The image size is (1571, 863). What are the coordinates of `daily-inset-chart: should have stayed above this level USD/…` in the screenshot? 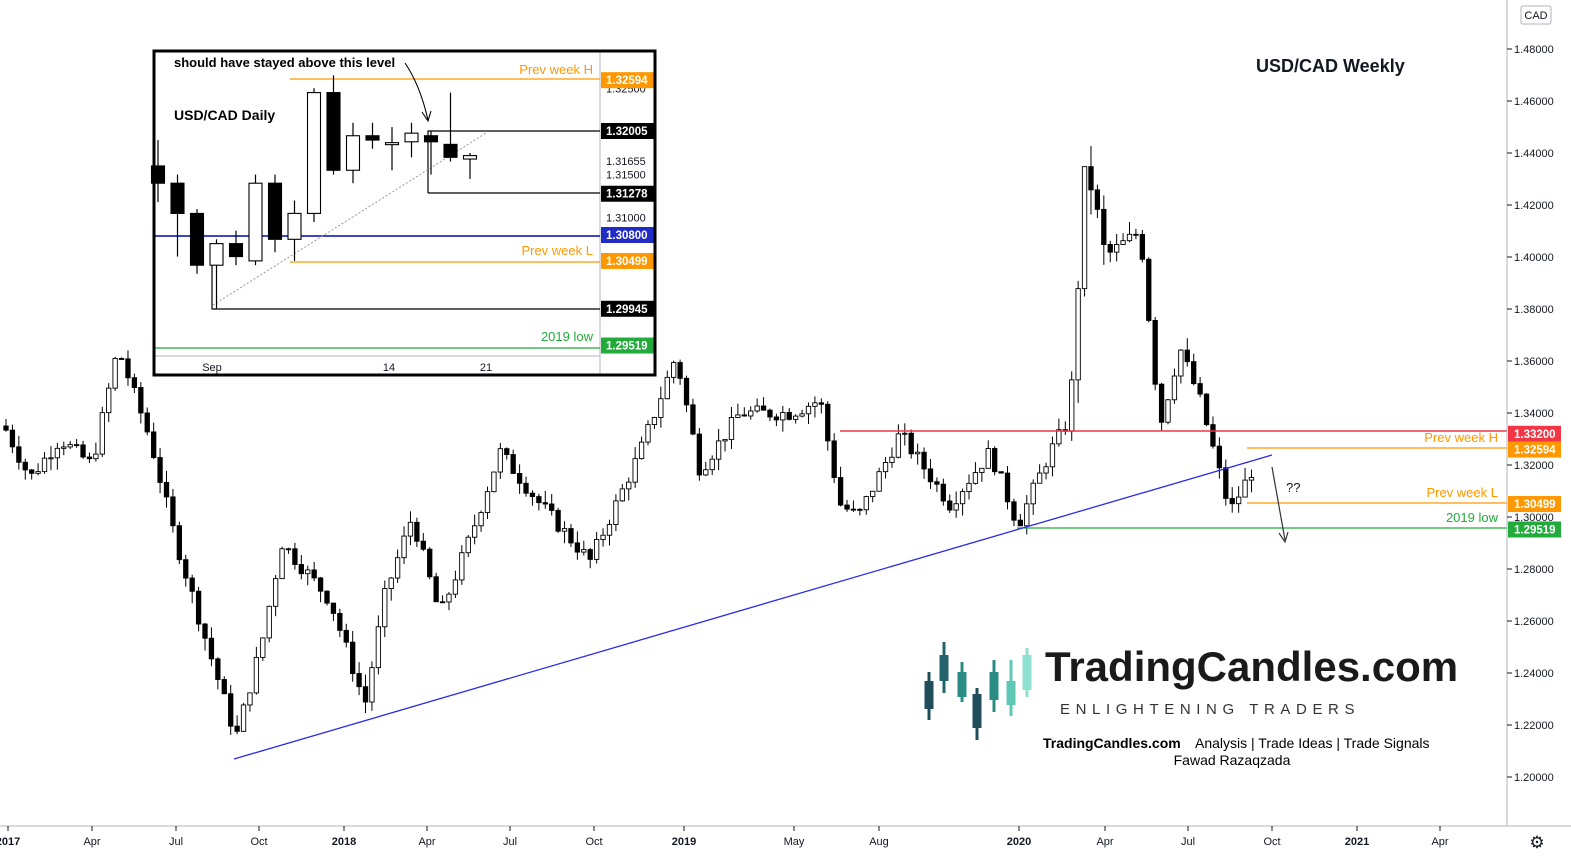 It's located at (403, 213).